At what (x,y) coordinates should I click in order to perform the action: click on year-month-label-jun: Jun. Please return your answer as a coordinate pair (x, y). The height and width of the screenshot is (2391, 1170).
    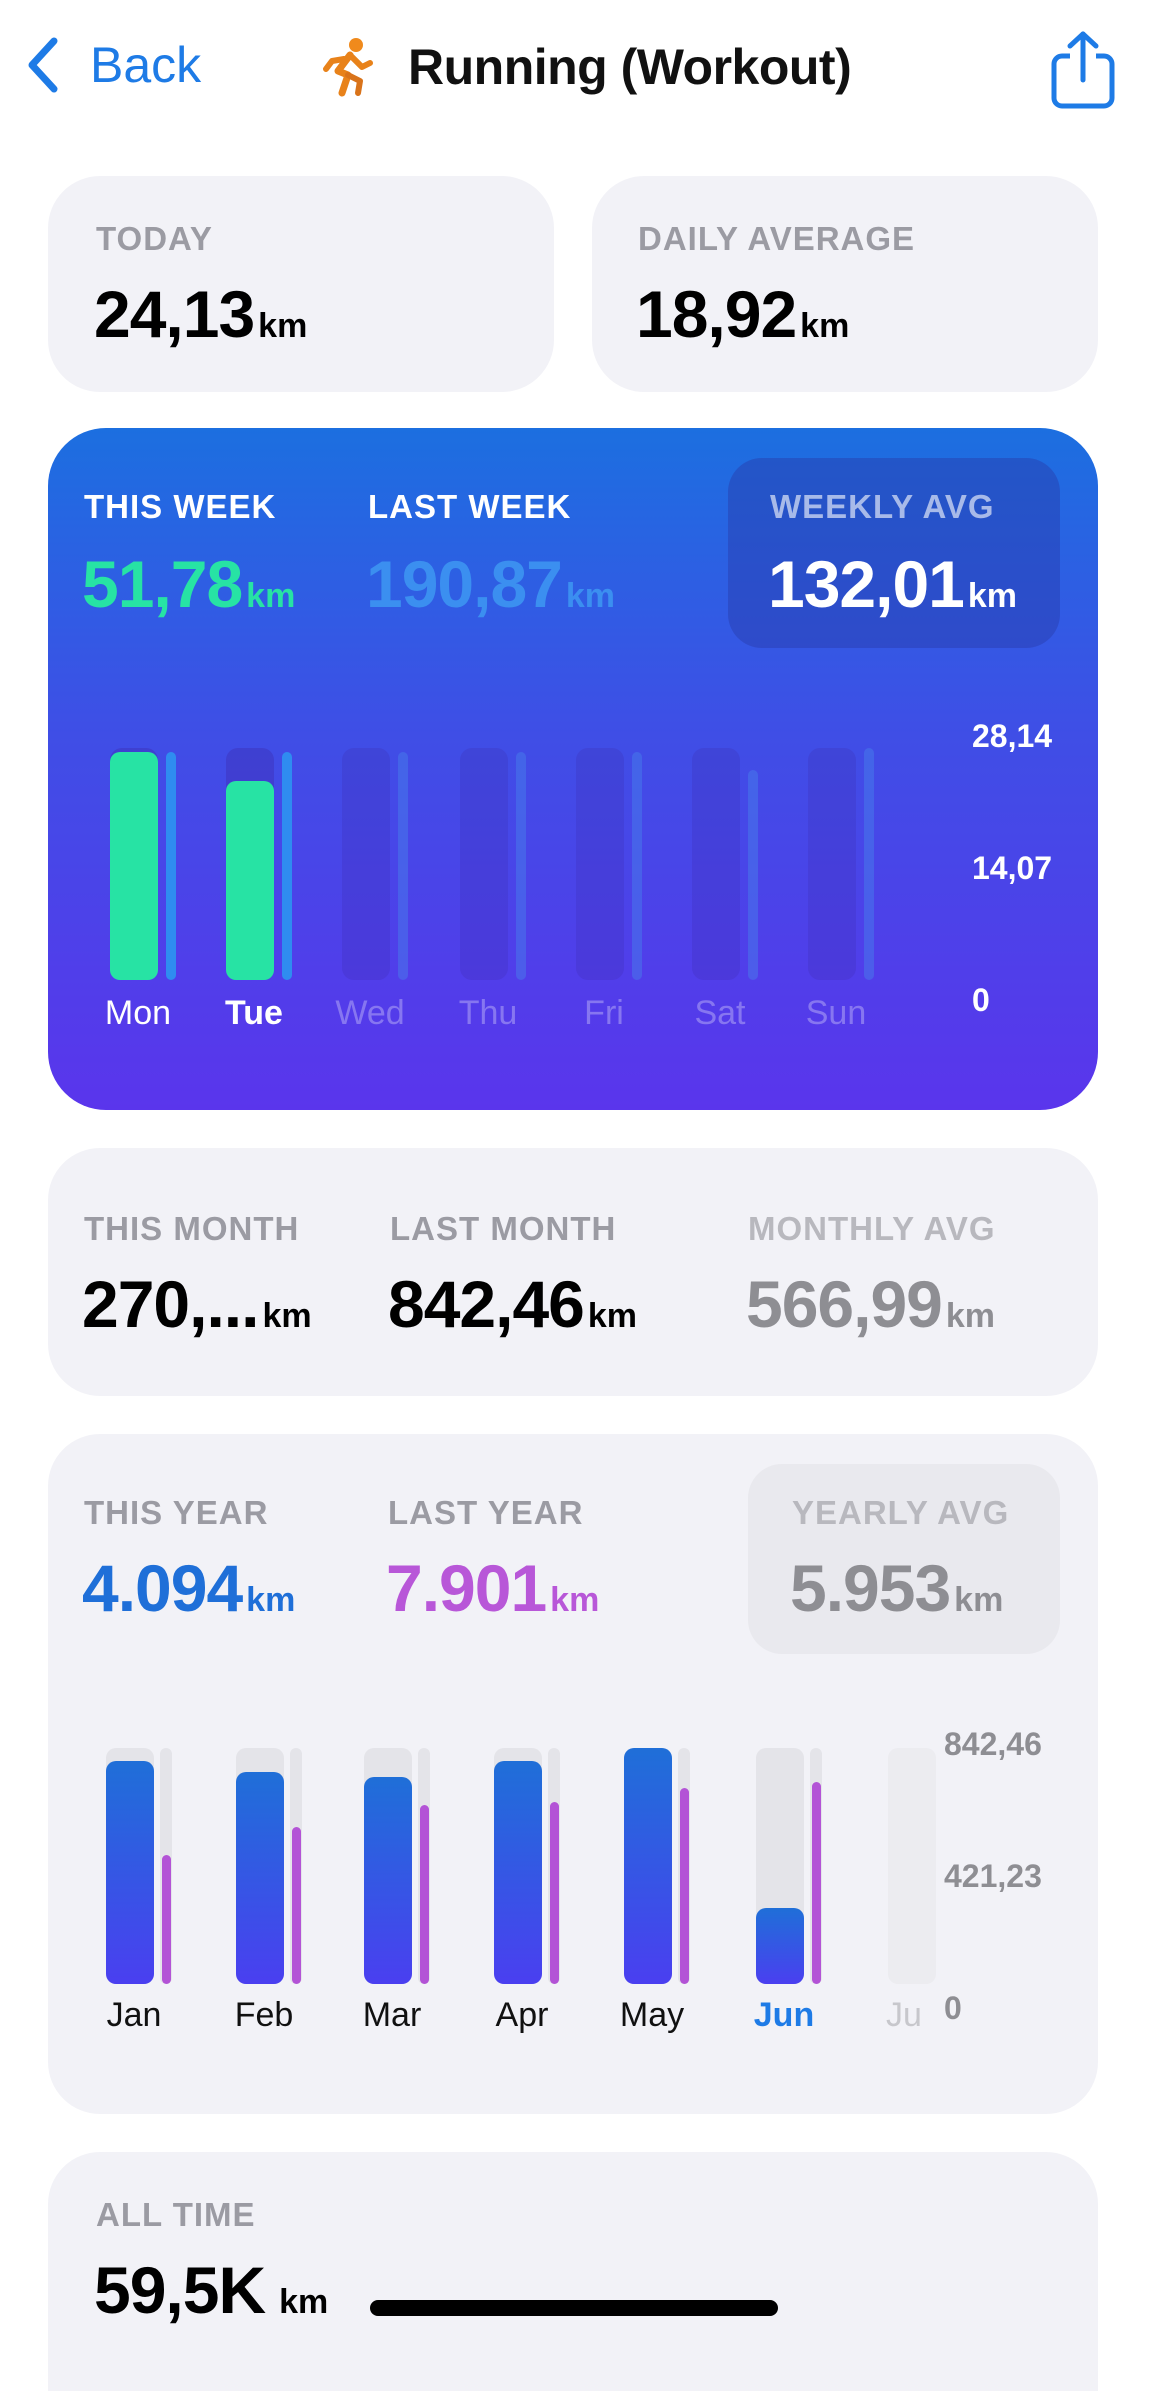
    Looking at the image, I should click on (784, 2015).